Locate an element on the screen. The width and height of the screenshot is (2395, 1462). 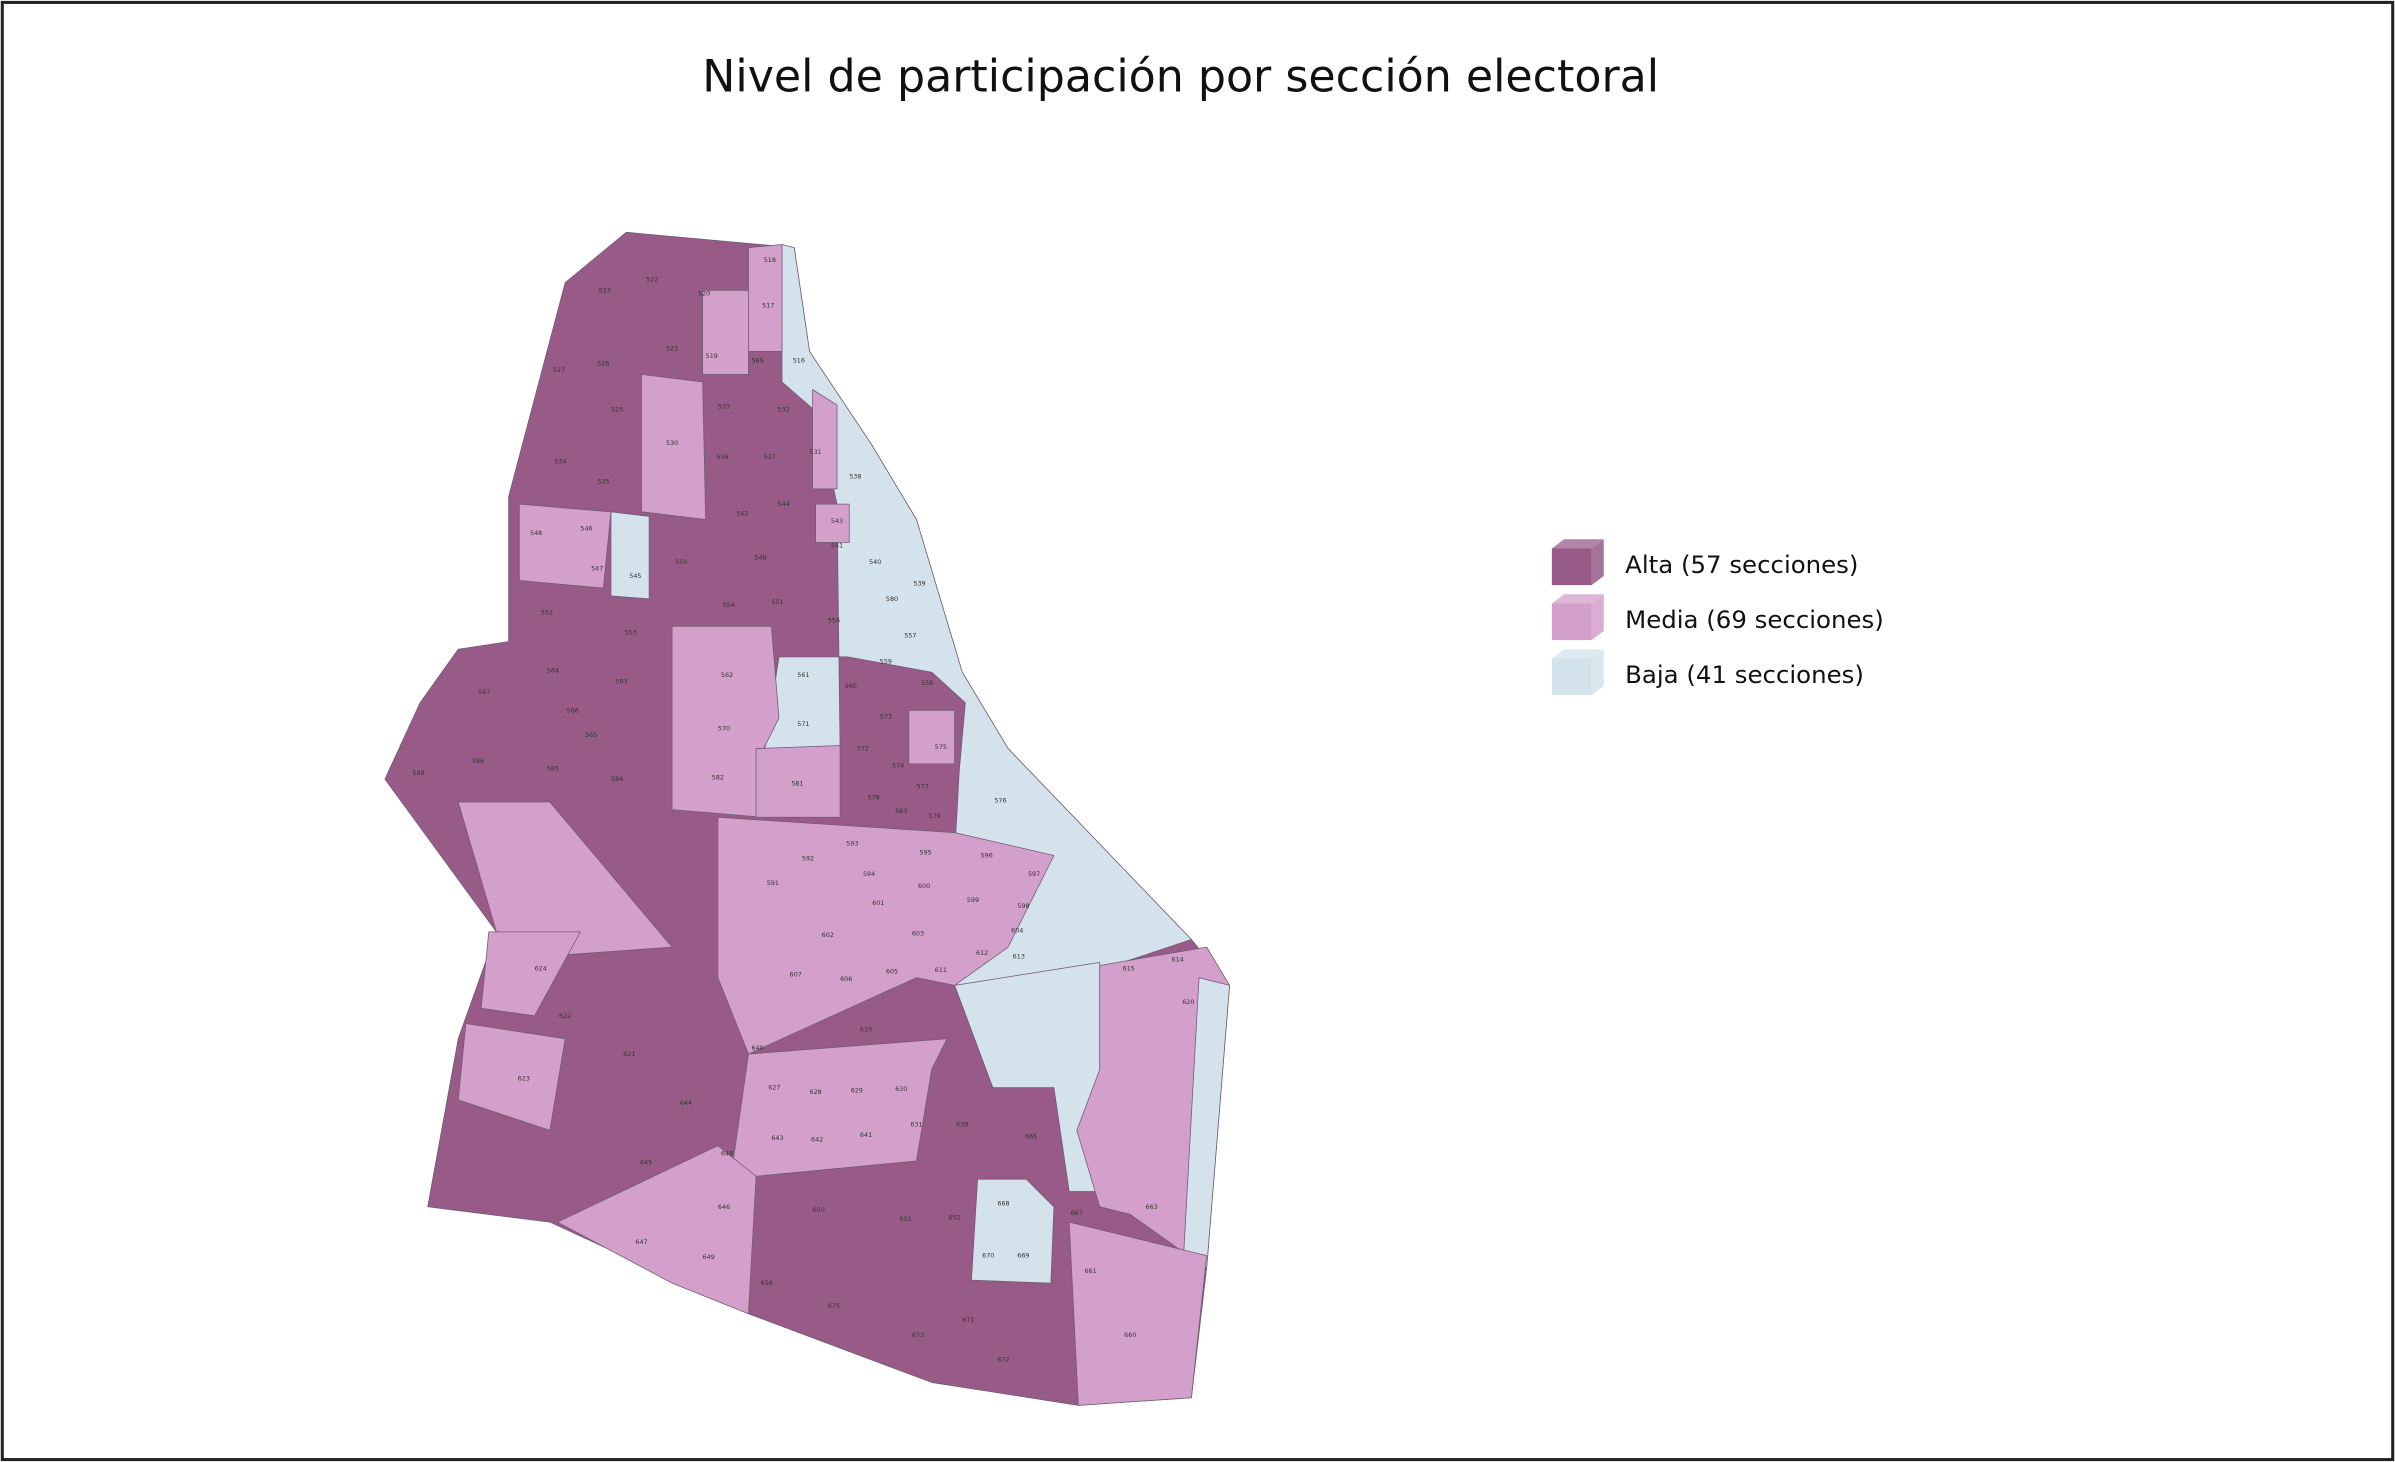
section-label: 523 is located at coordinates (605, 290).